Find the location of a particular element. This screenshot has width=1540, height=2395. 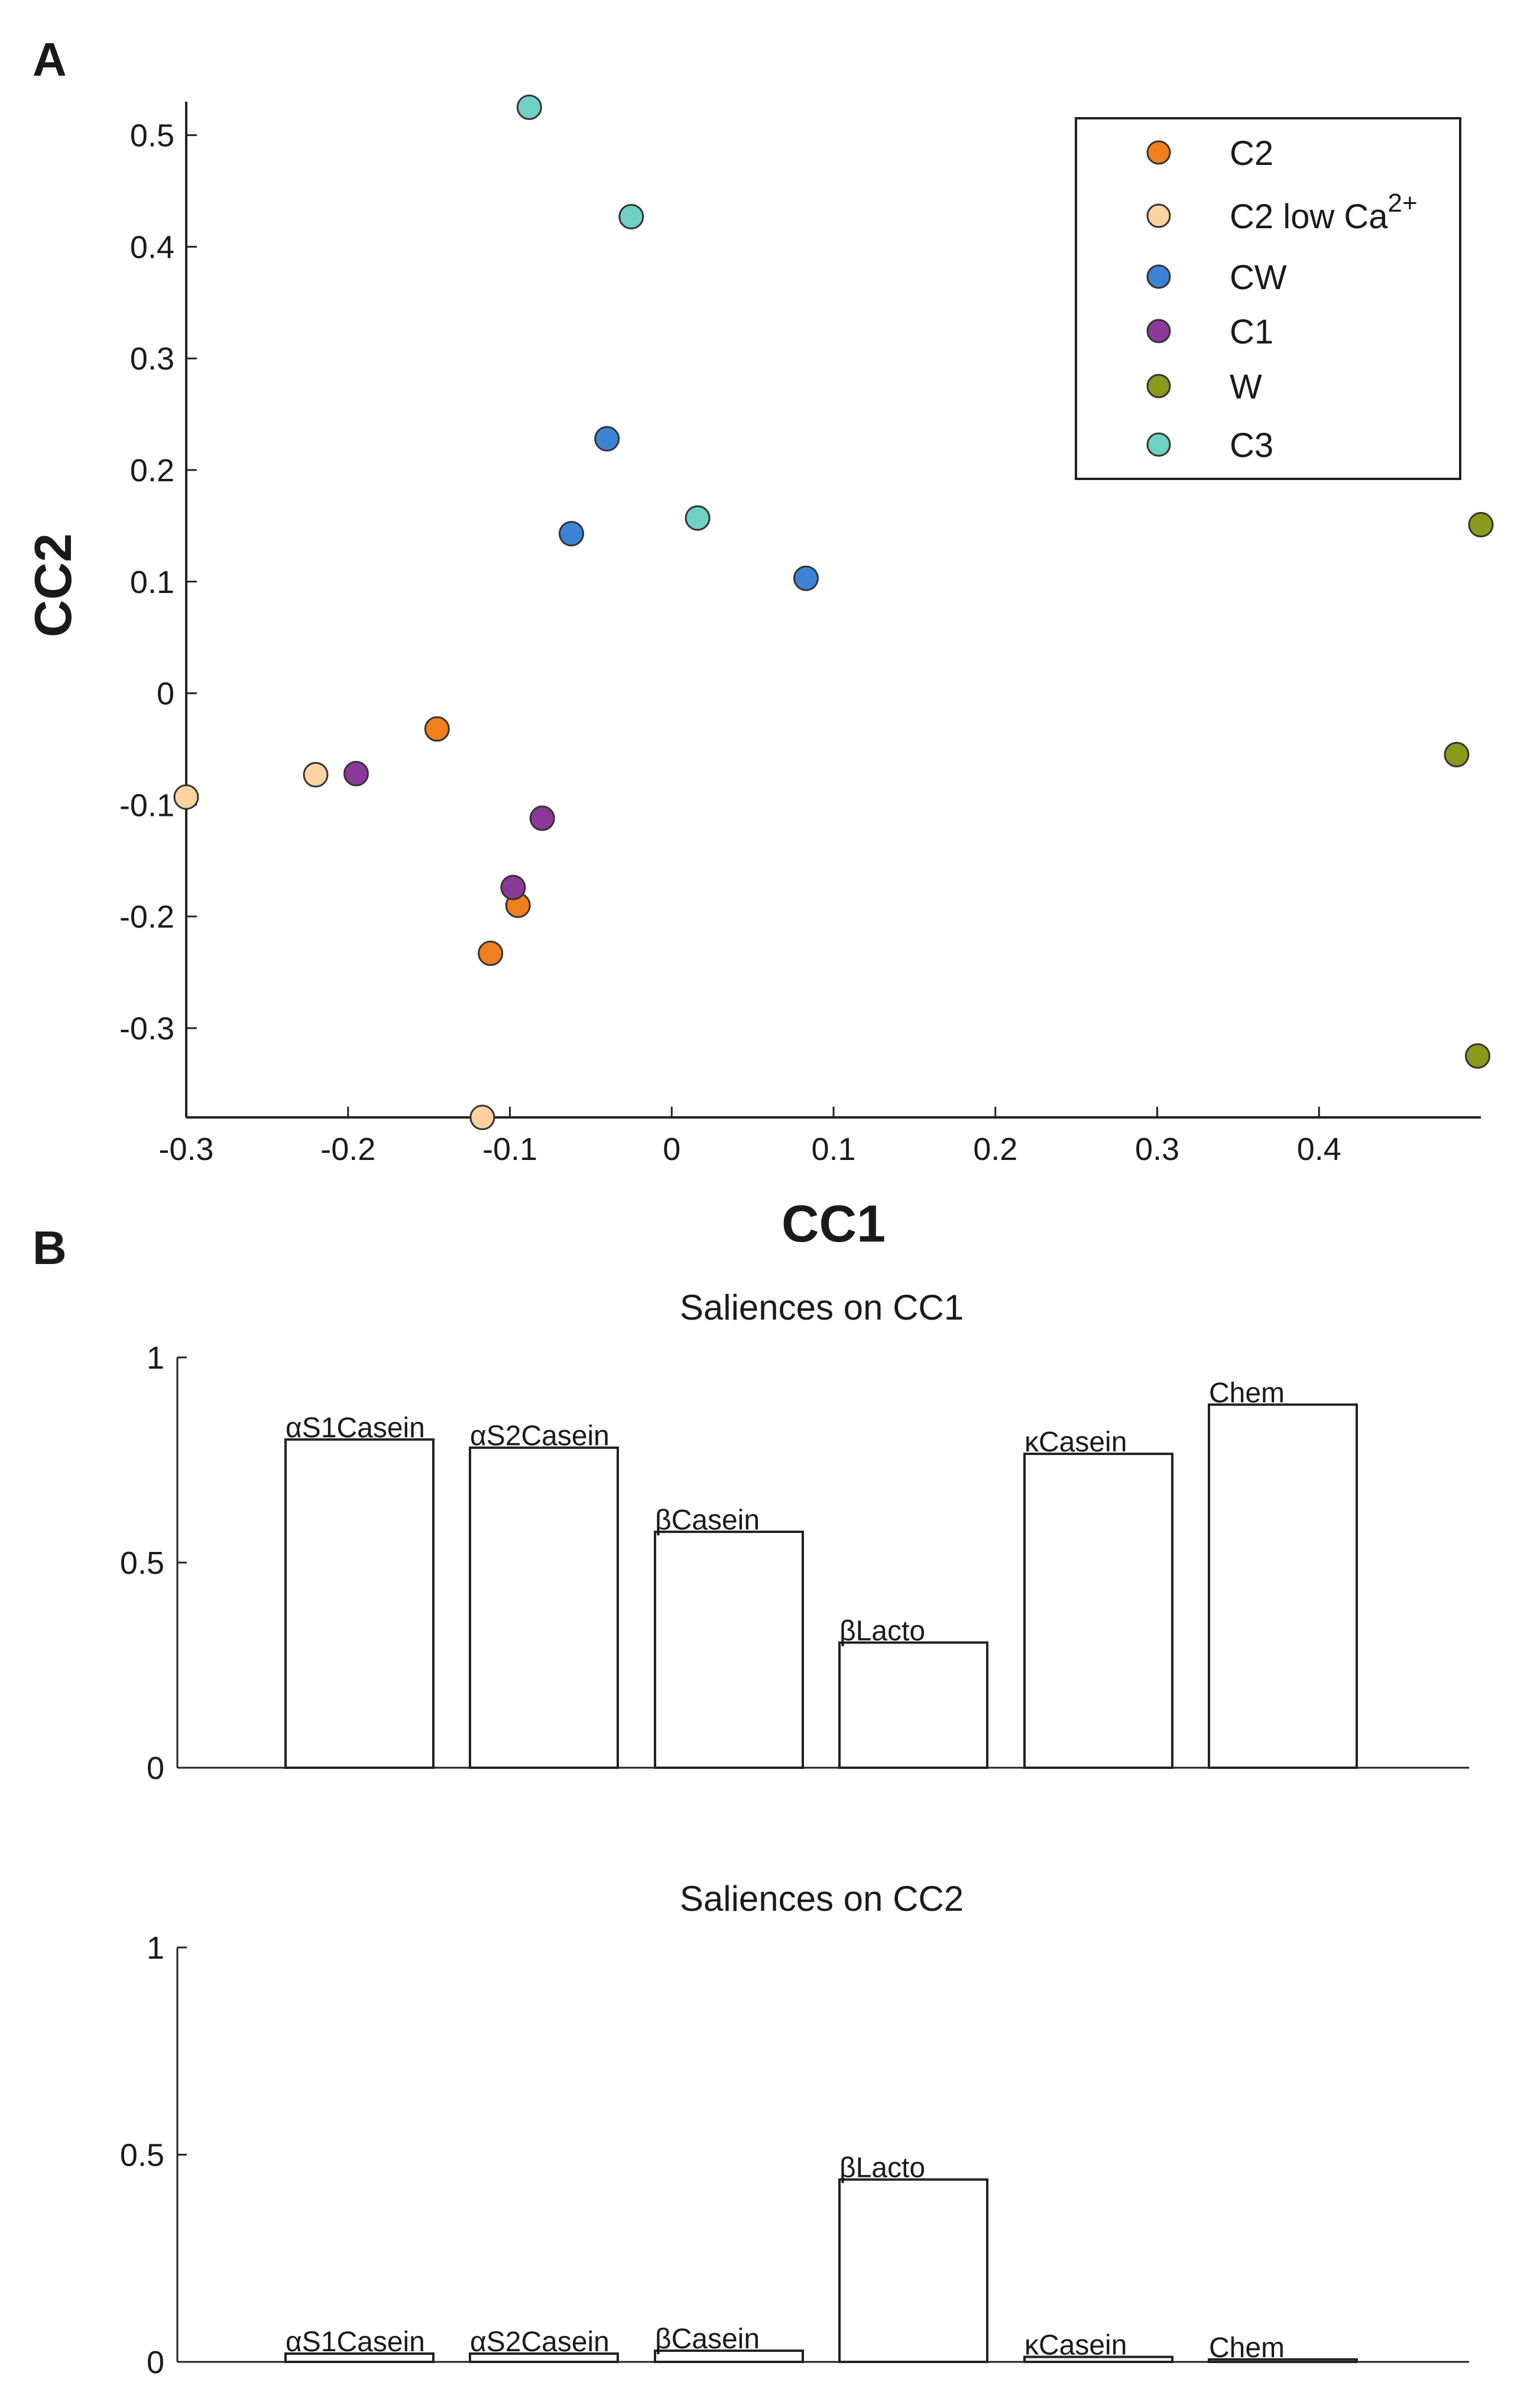

y-tick-label: -0.3 is located at coordinates (146, 1028).